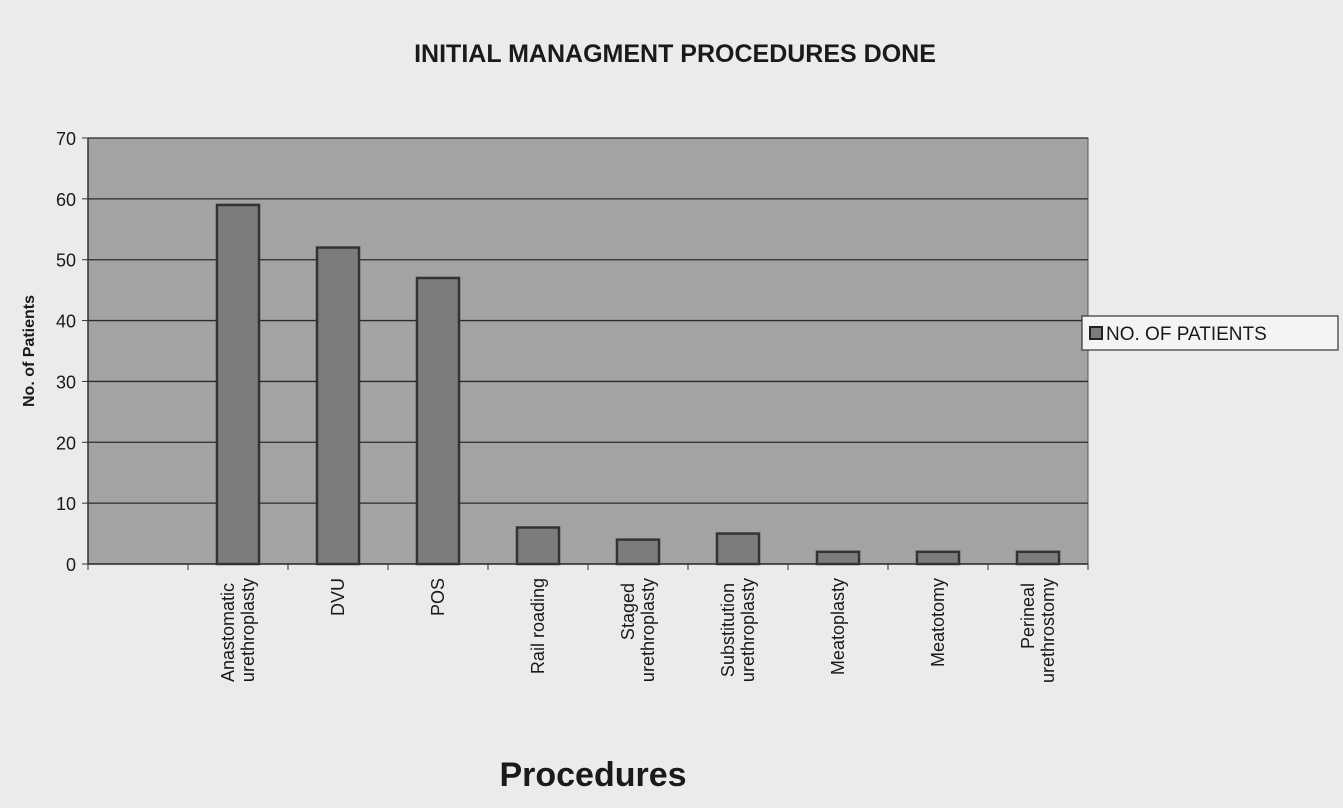 The height and width of the screenshot is (808, 1343). Describe the element at coordinates (228, 630) in the screenshot. I see `x-tick-label-line: Anastomatic` at that location.